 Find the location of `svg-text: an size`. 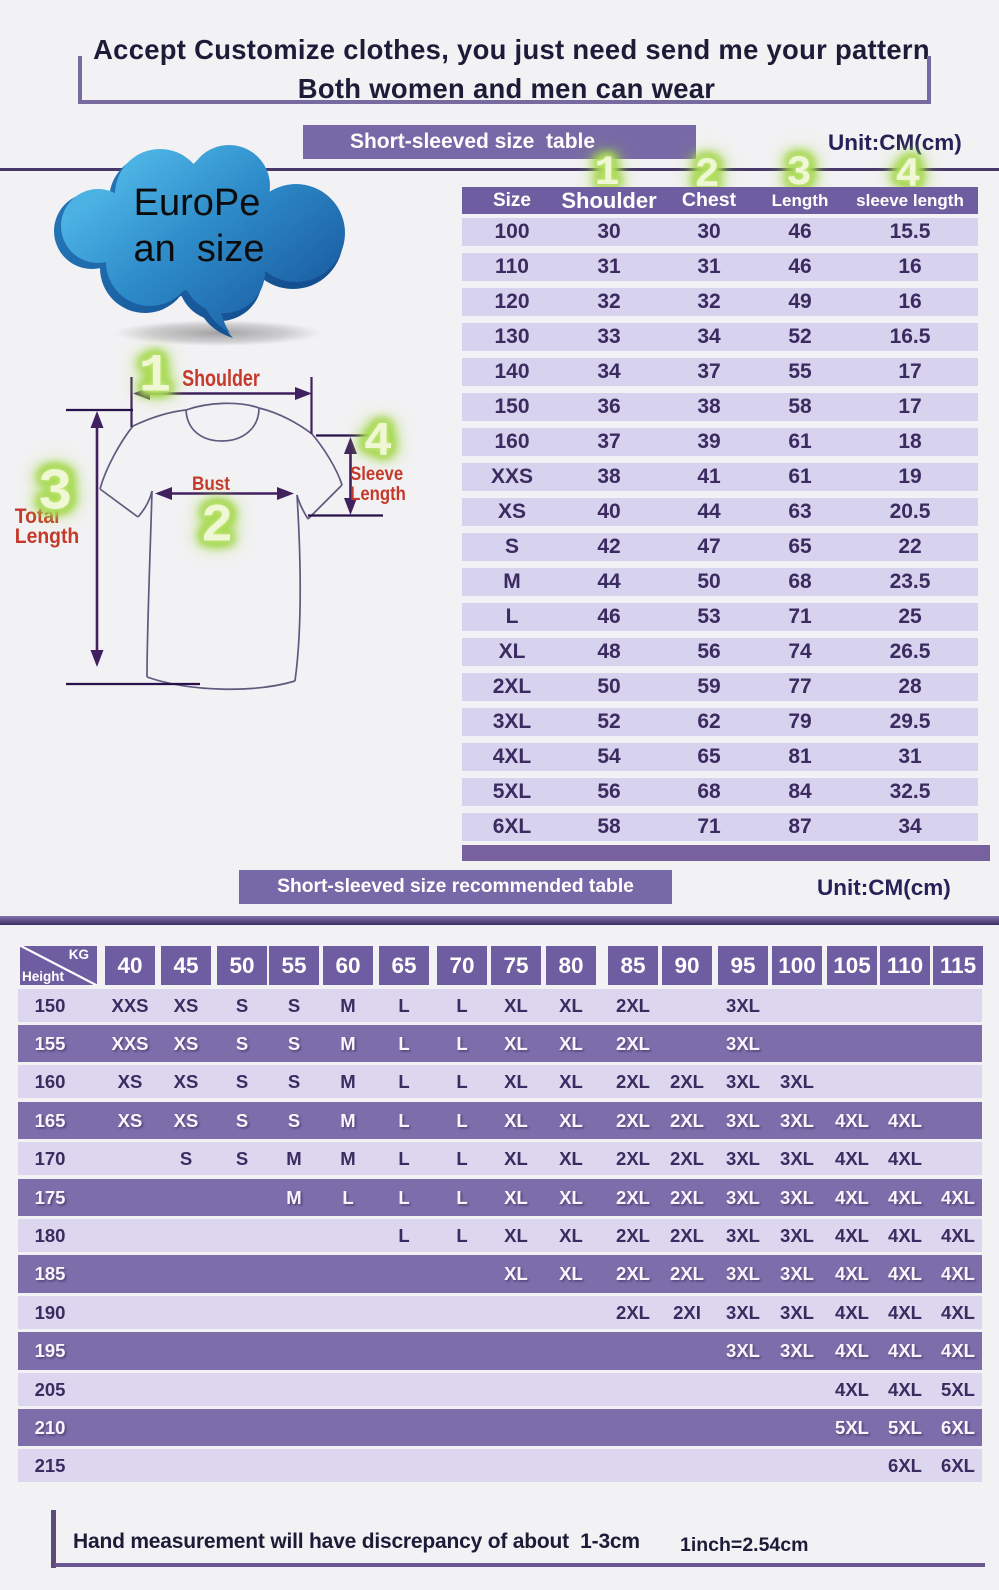

svg-text: an size is located at coordinates (199, 249).